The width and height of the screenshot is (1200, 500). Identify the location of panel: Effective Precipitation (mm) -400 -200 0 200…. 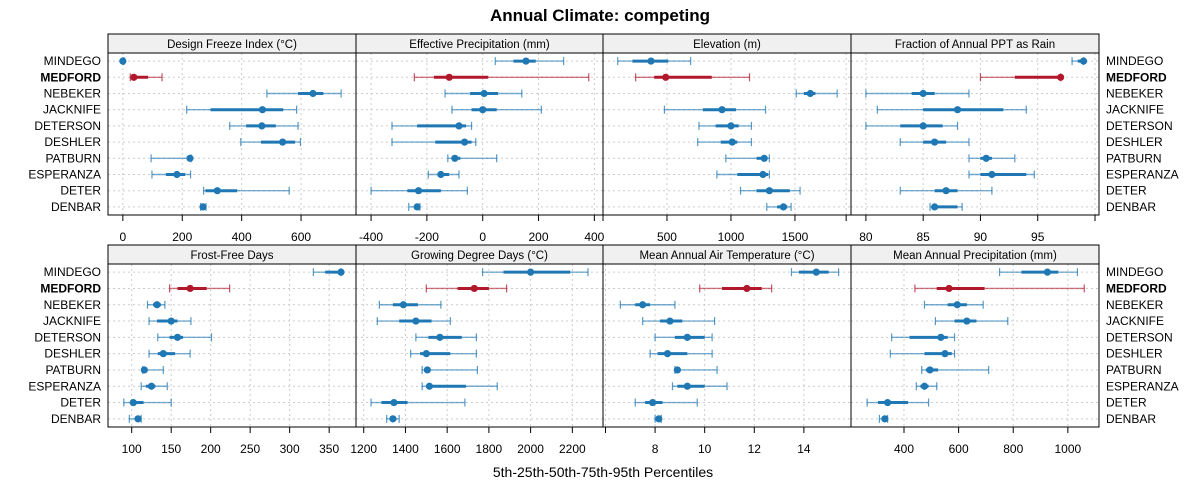
(480, 138).